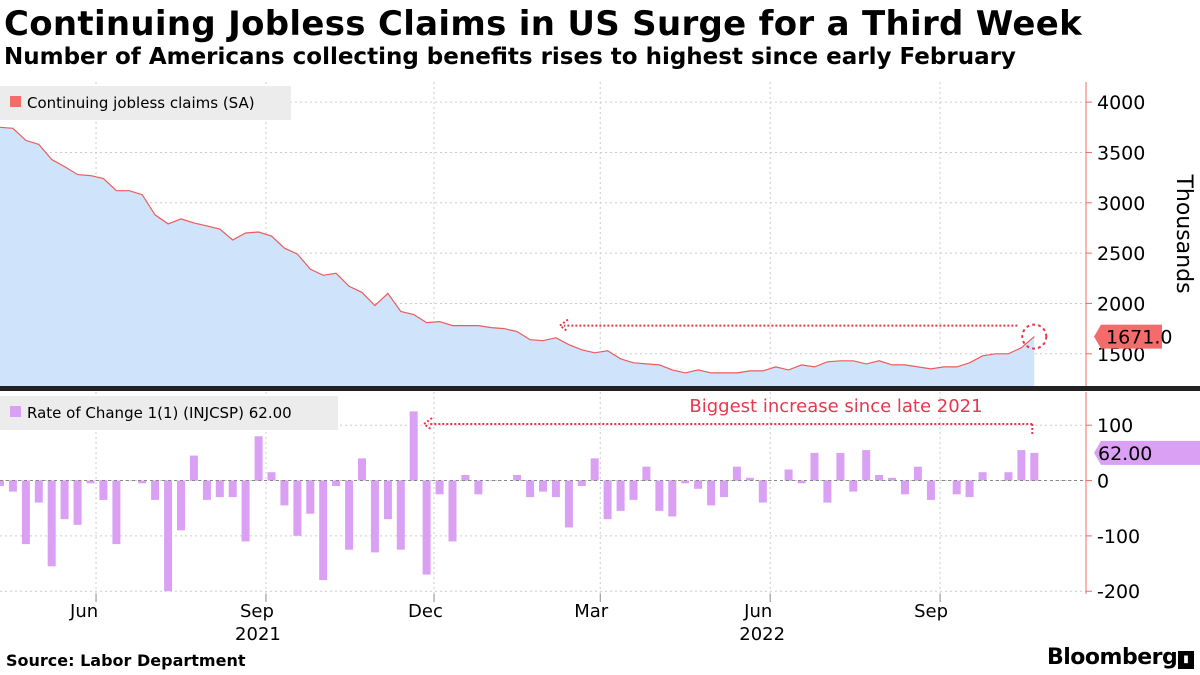 The image size is (1200, 675). Describe the element at coordinates (1115, 426) in the screenshot. I see `y-tick-label: 100` at that location.